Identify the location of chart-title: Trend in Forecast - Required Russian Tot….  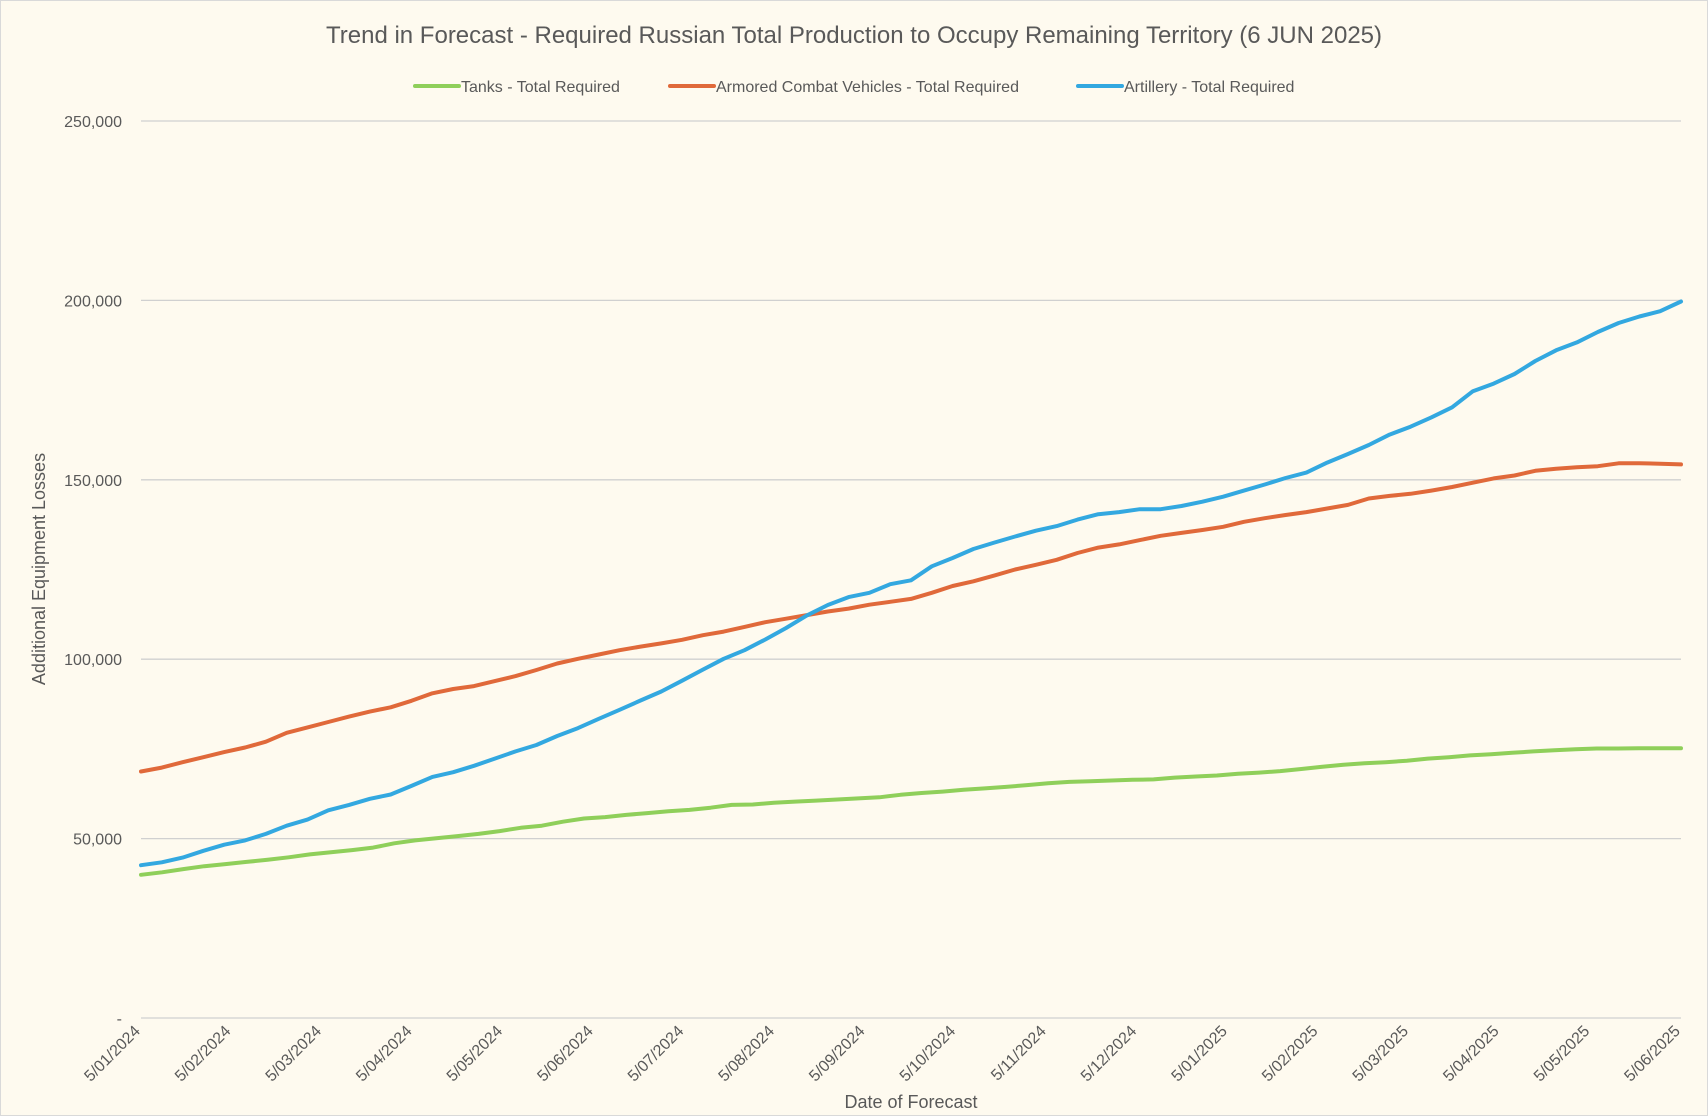
(854, 35).